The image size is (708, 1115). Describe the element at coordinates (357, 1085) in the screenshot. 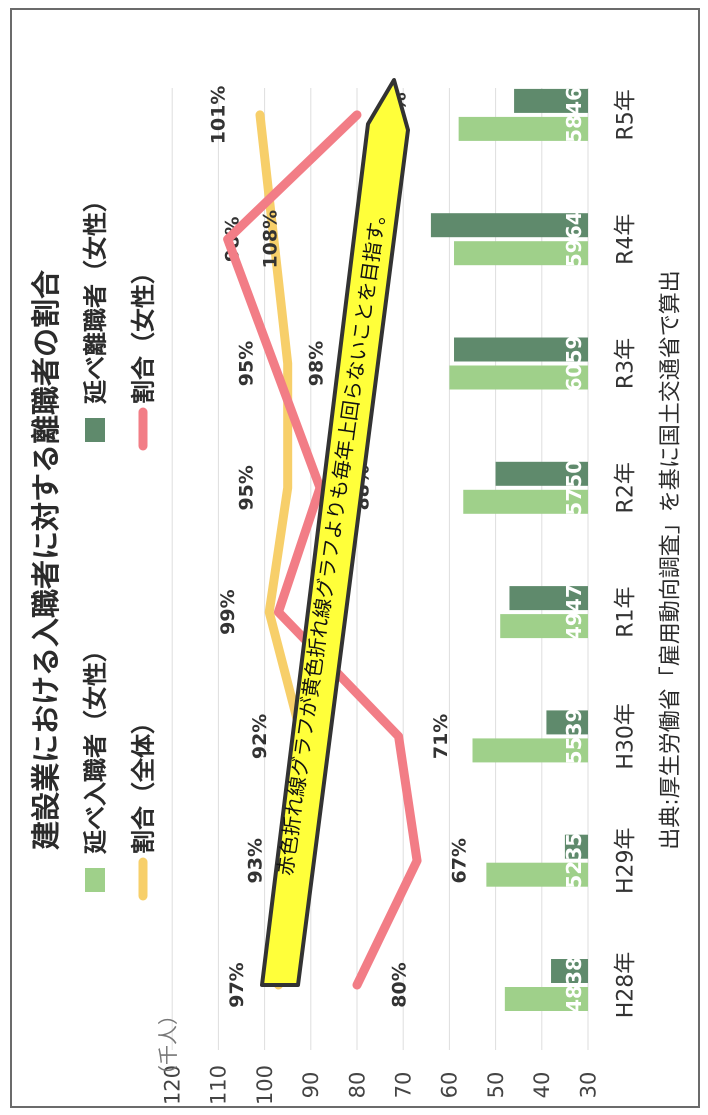

I see `y-tick-label: 80` at that location.